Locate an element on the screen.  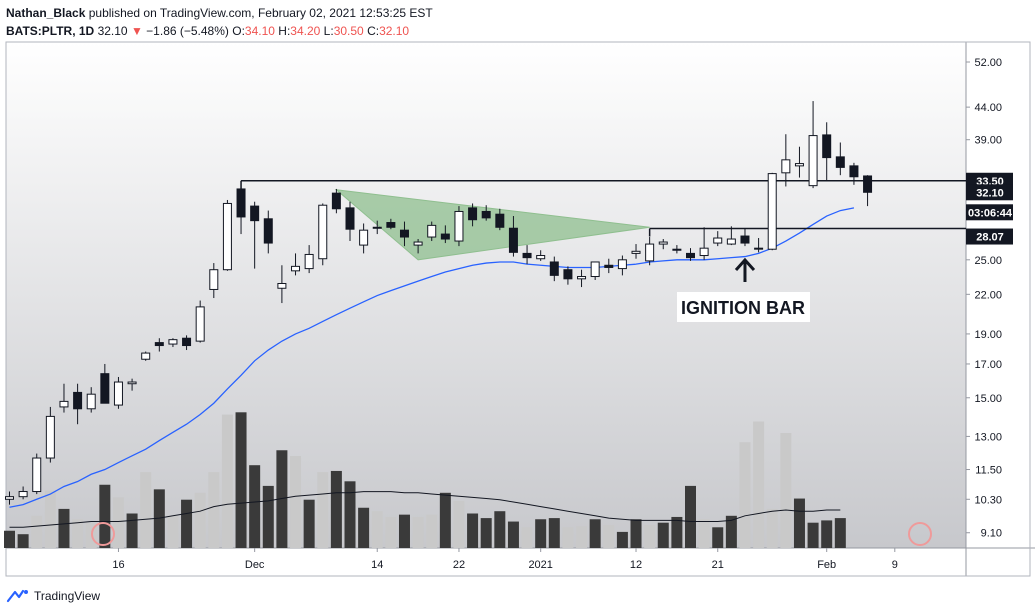
tradingview-logo-icon is located at coordinates (17, 596).